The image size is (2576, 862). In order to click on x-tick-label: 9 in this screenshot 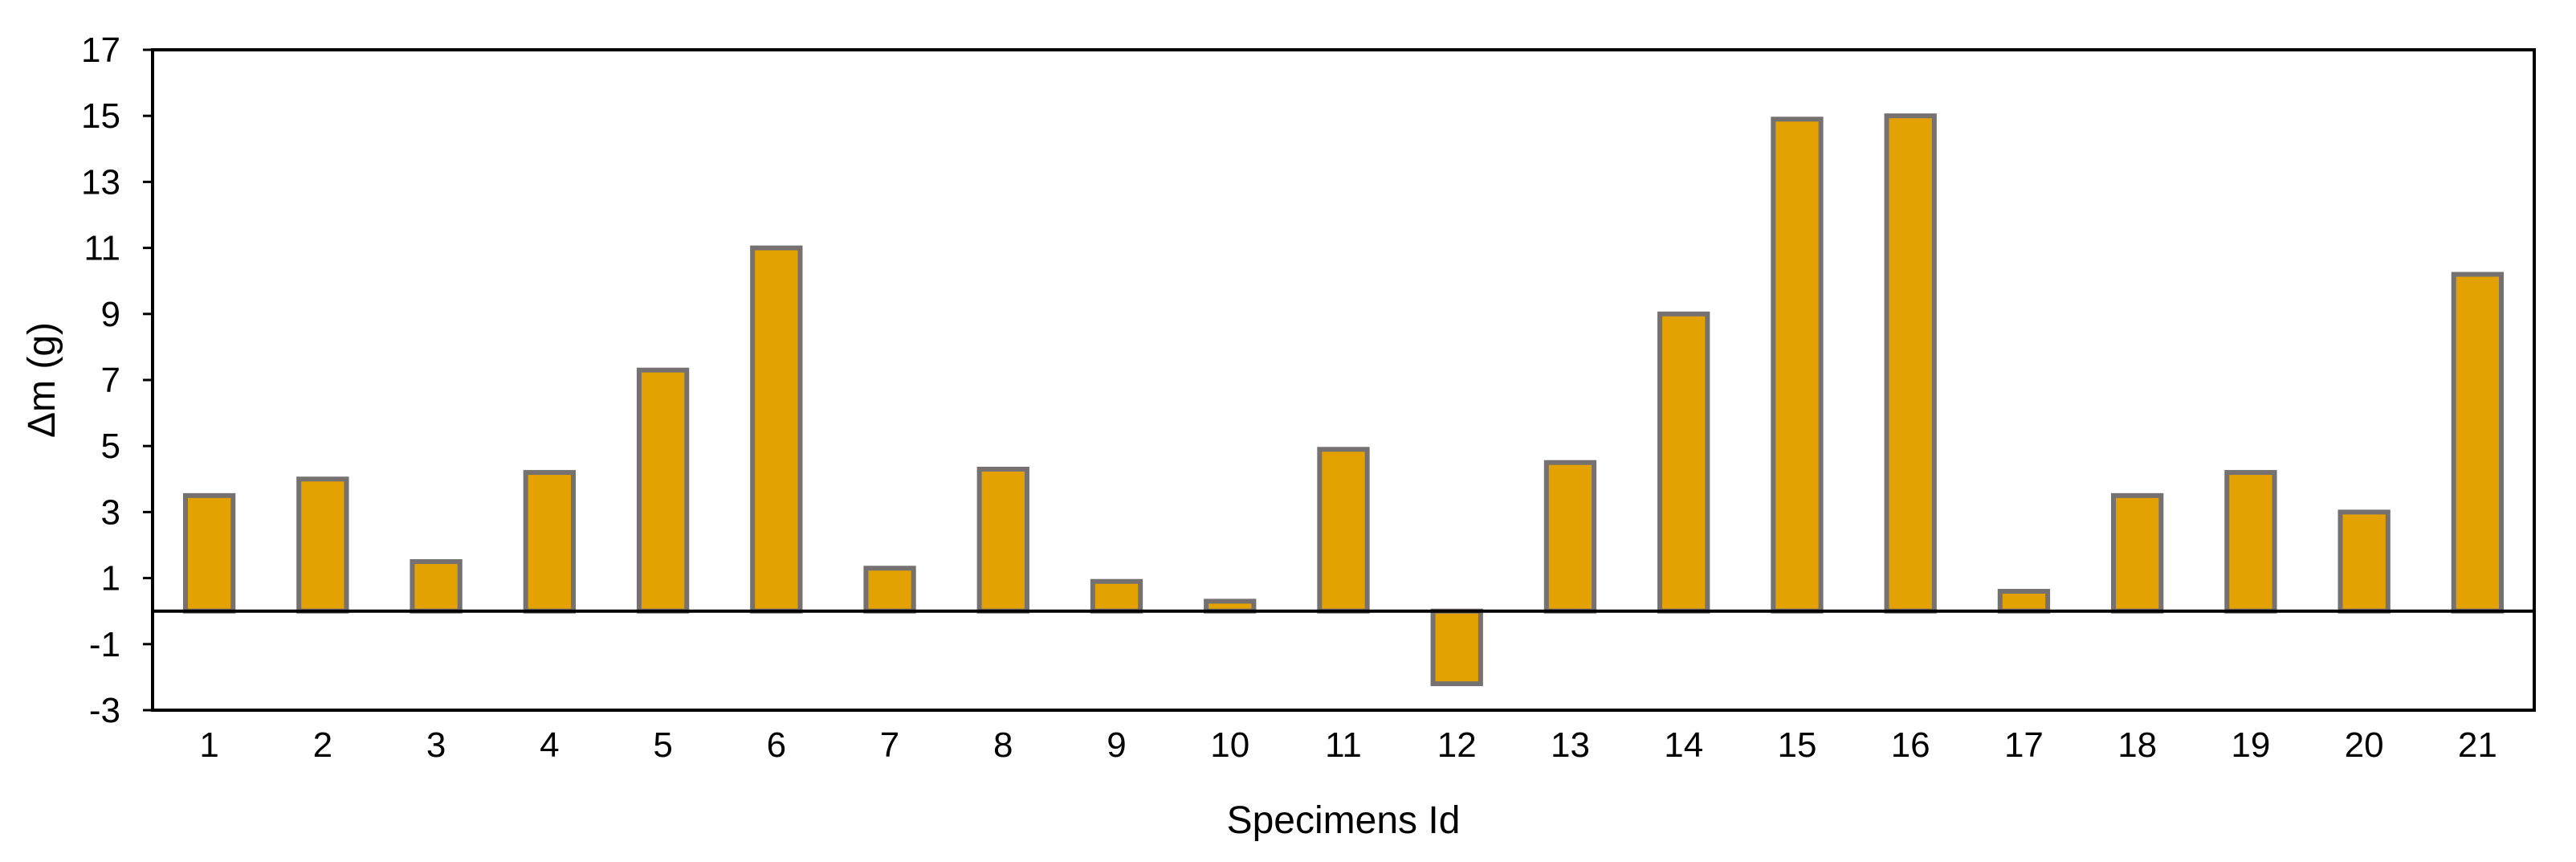, I will do `click(1116, 745)`.